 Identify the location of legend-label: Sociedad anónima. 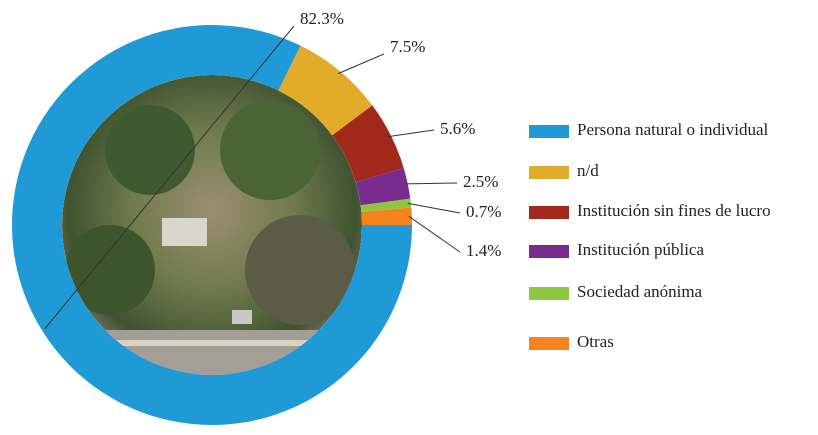
(640, 291).